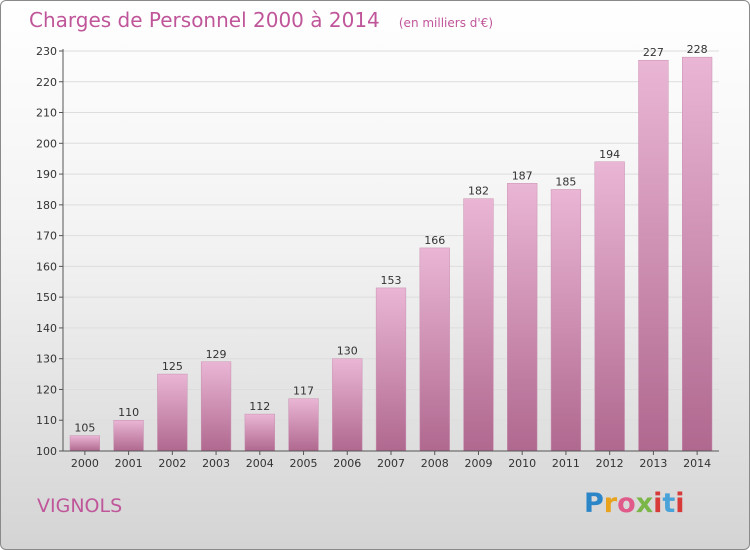 This screenshot has width=750, height=550. I want to click on value-label: 105, so click(84, 428).